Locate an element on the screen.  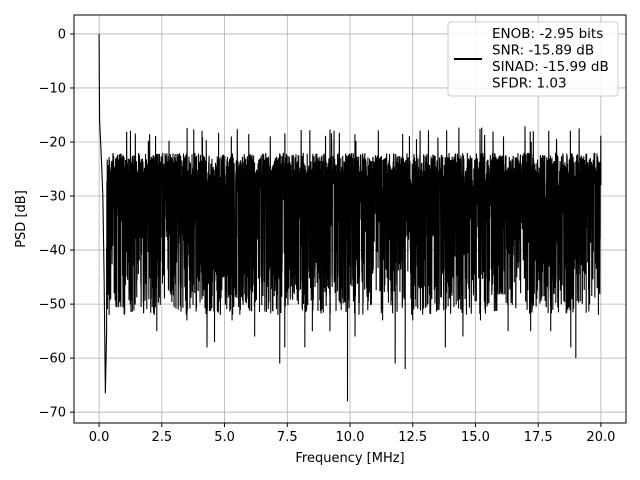
x-tick-label: 10.0 is located at coordinates (350, 437).